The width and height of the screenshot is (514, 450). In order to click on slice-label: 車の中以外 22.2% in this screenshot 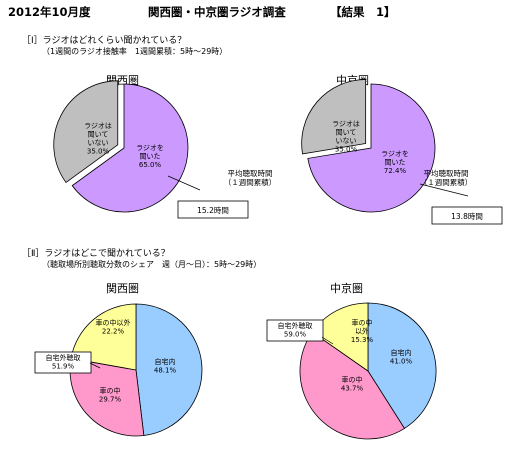, I will do `click(113, 327)`.